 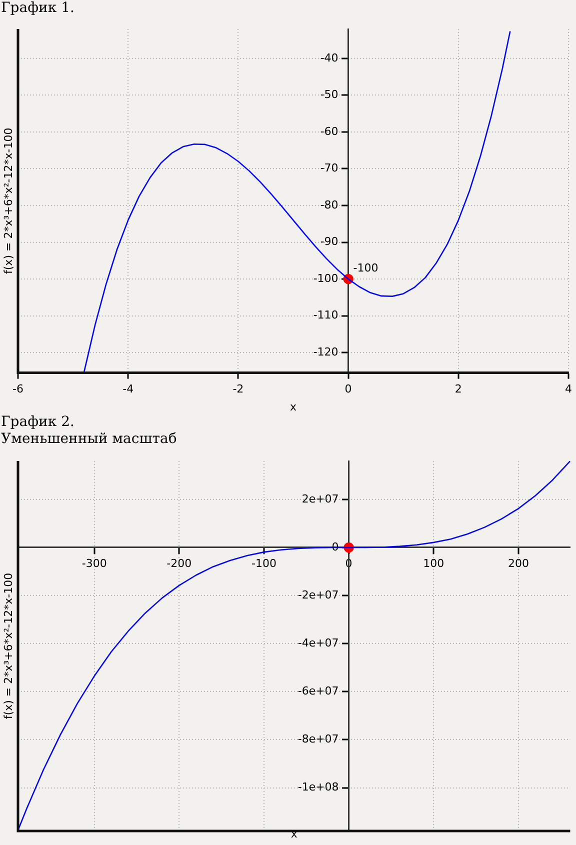 I want to click on chart-subtitle: Уменьшенный масштаб, so click(x=89, y=439).